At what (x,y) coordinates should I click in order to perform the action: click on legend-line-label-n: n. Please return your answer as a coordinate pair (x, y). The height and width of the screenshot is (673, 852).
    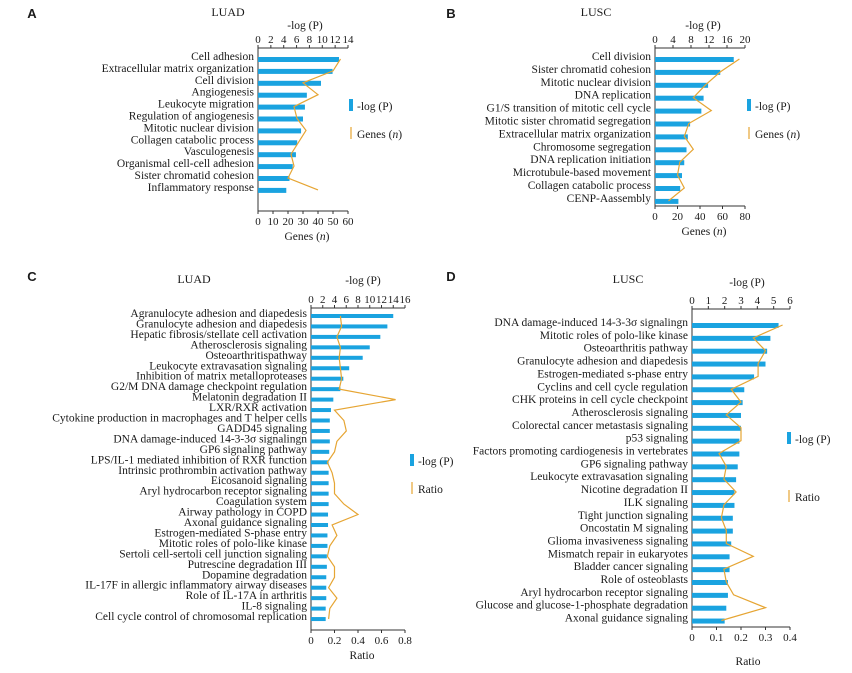
    Looking at the image, I should click on (395, 135).